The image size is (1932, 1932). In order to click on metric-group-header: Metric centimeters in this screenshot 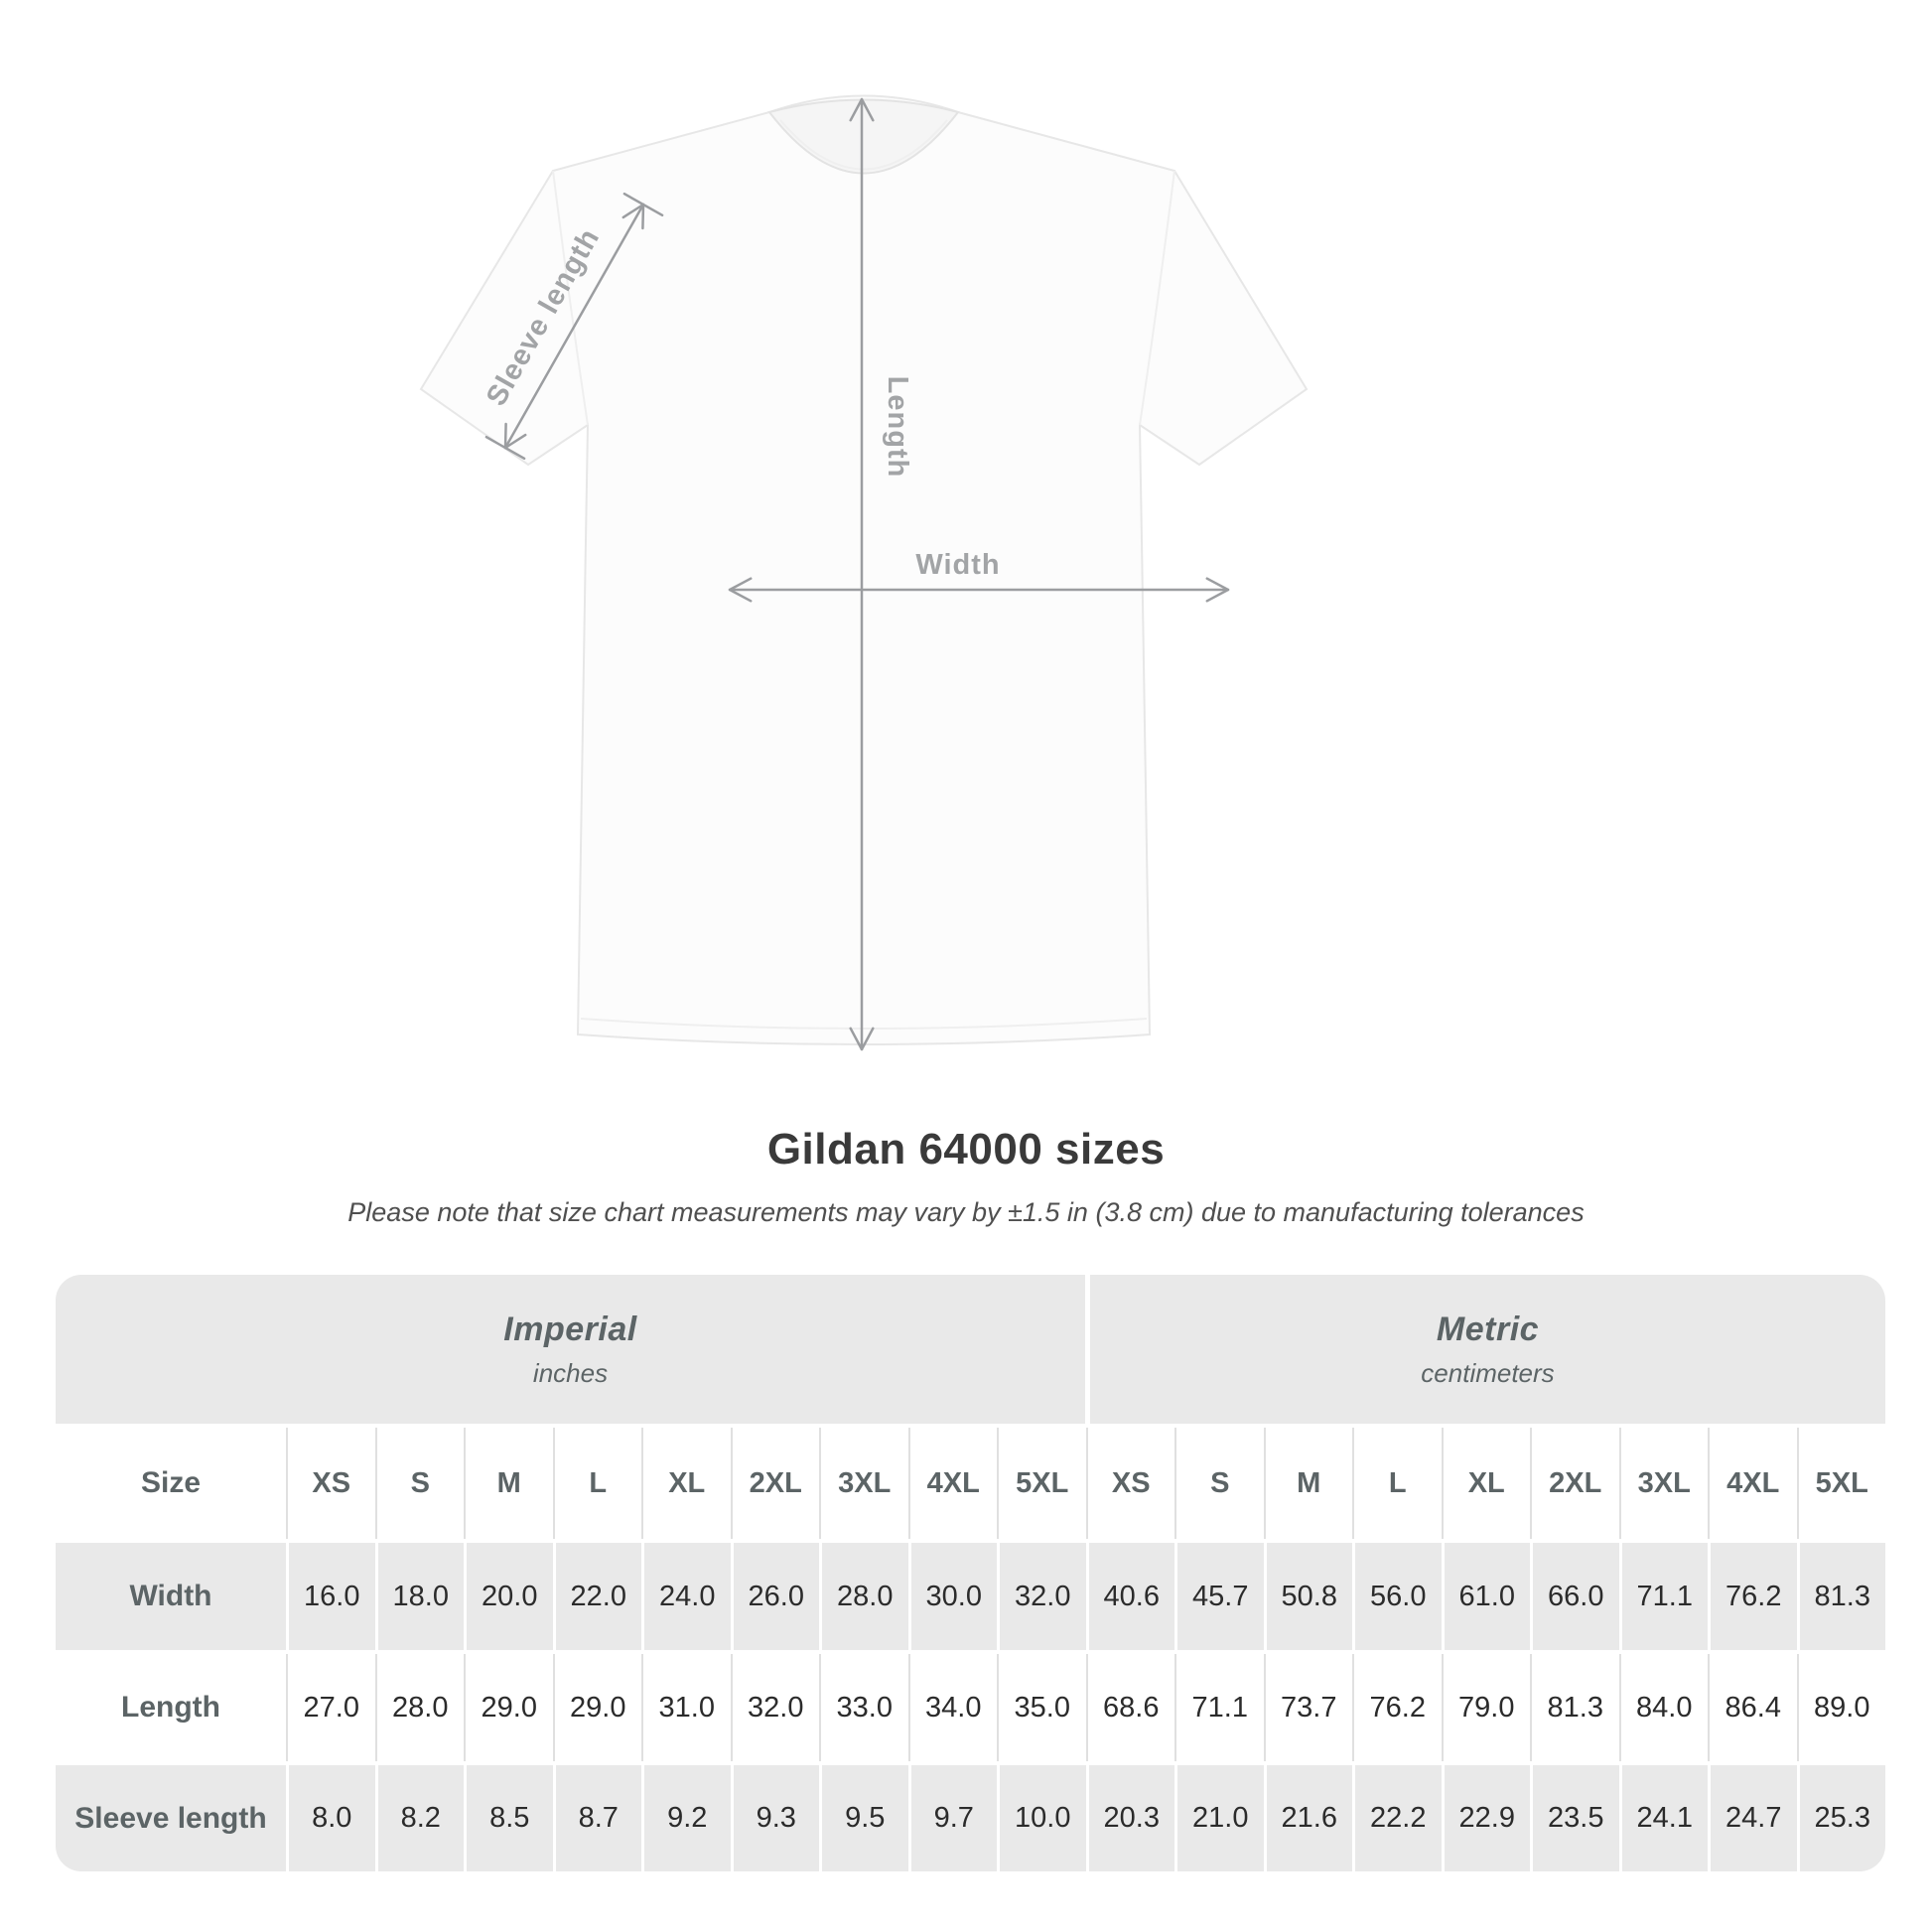, I will do `click(1488, 1350)`.